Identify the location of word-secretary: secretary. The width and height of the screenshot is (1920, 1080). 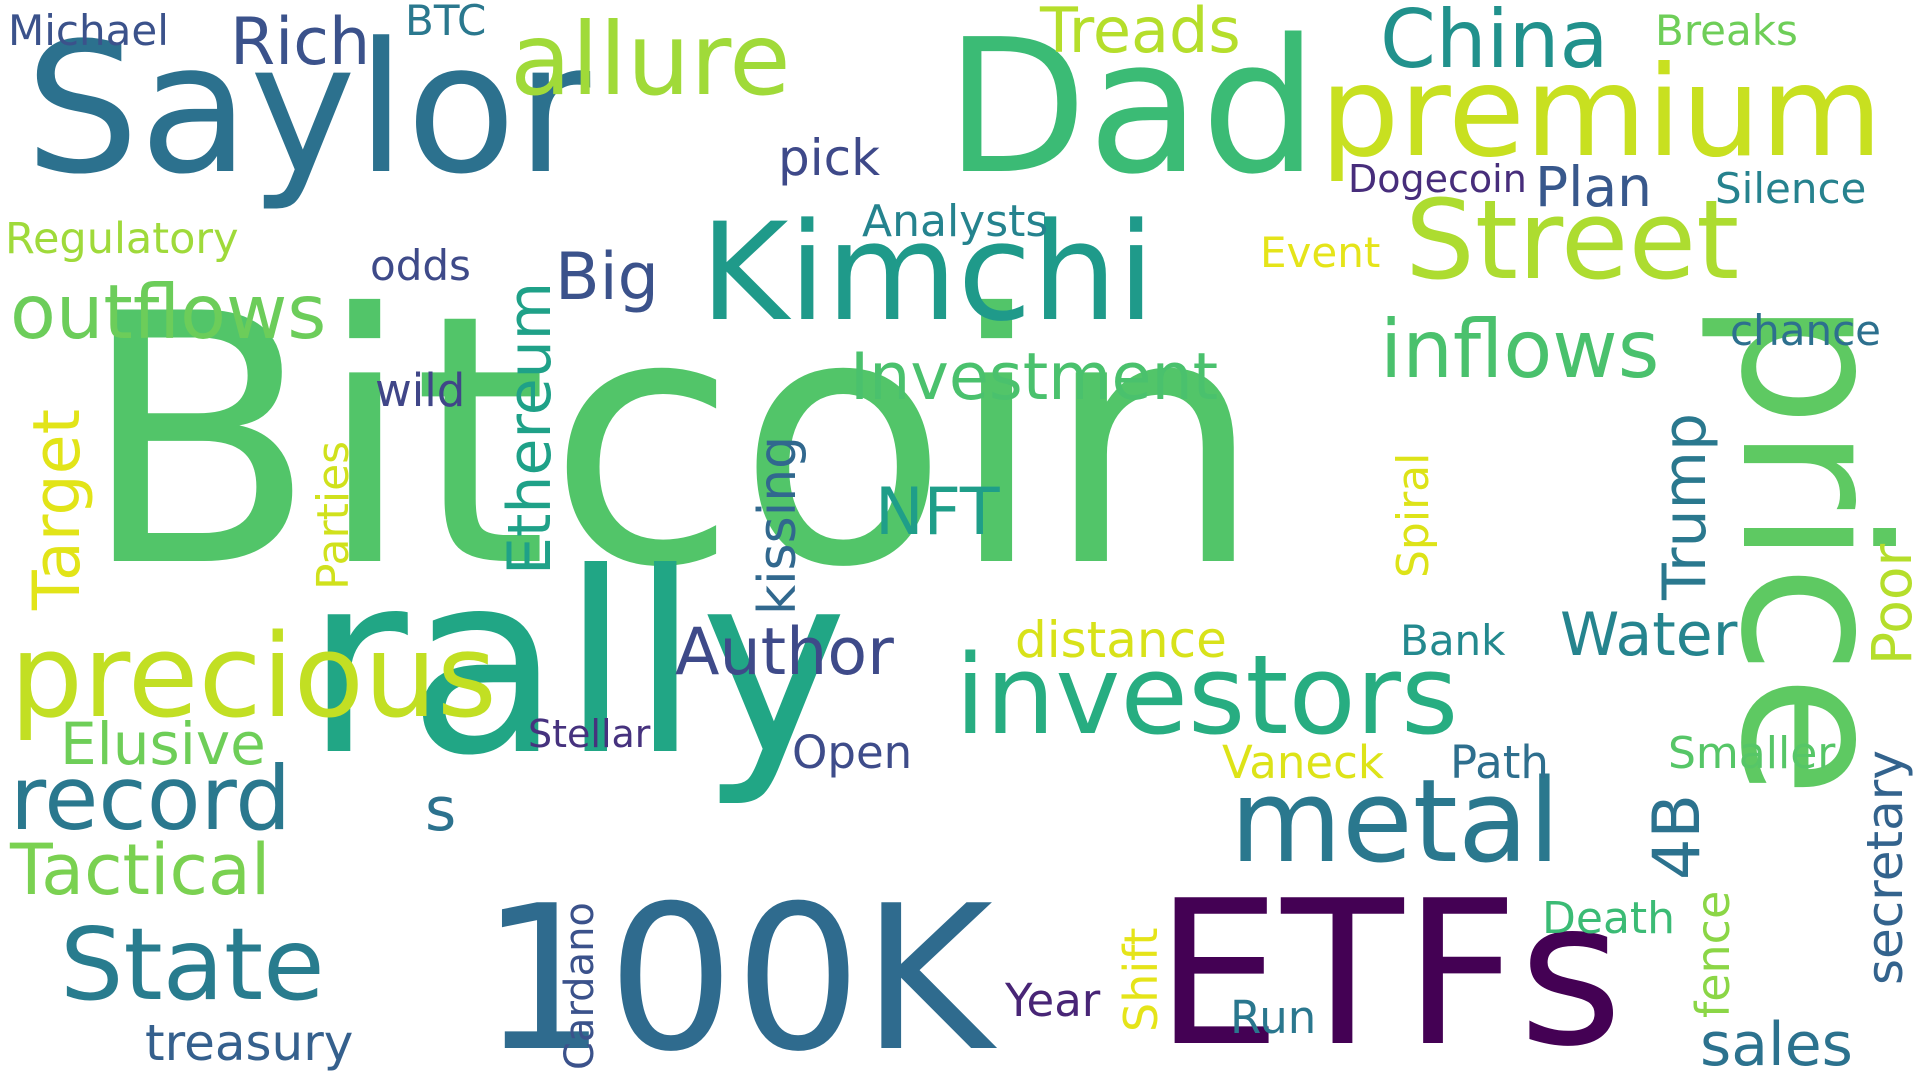
(1885, 867).